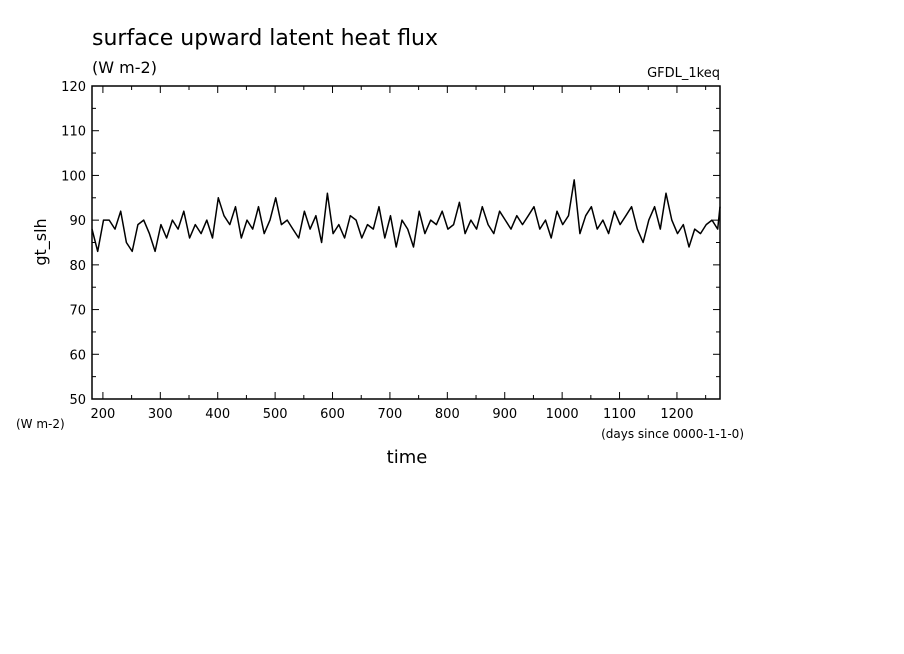 This screenshot has height=654, width=904. What do you see at coordinates (406, 216) in the screenshot?
I see `series-line` at bounding box center [406, 216].